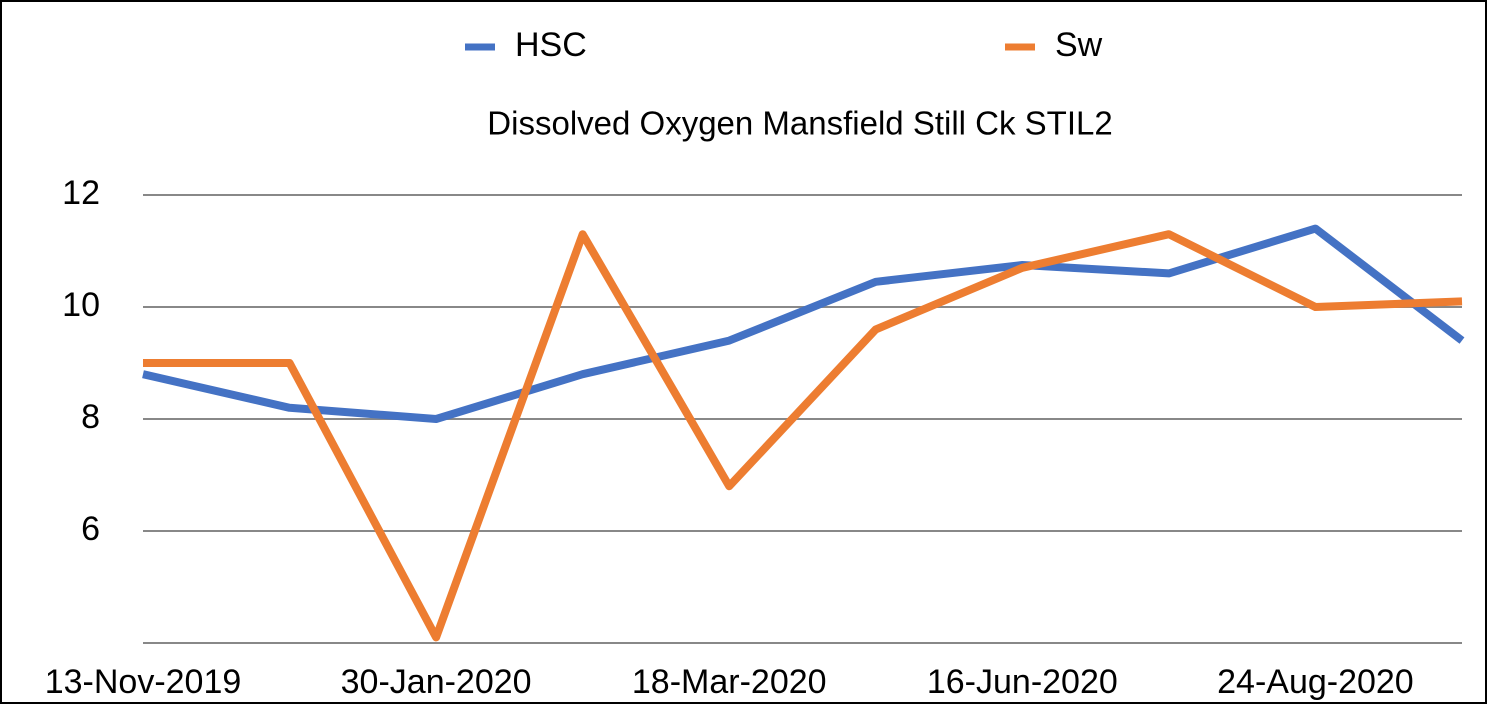  I want to click on y-tick-label: 8, so click(90, 417).